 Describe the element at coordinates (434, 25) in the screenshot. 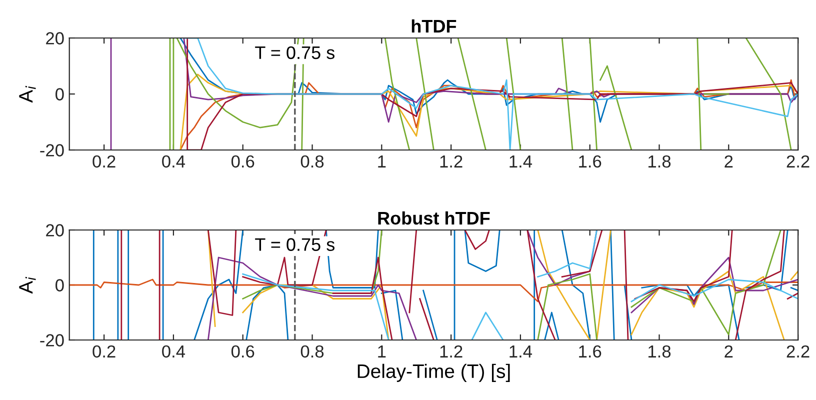

I see `chart-title: hTDF` at that location.